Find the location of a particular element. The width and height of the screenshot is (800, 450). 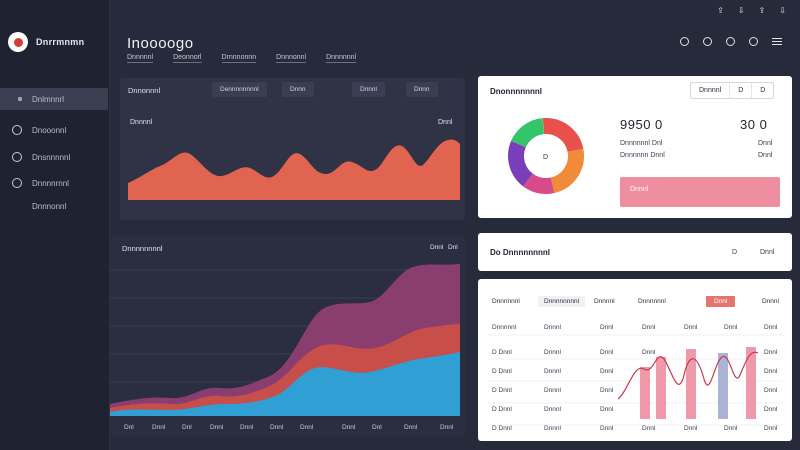

tab-4: Dnnnonnl is located at coordinates (291, 58).